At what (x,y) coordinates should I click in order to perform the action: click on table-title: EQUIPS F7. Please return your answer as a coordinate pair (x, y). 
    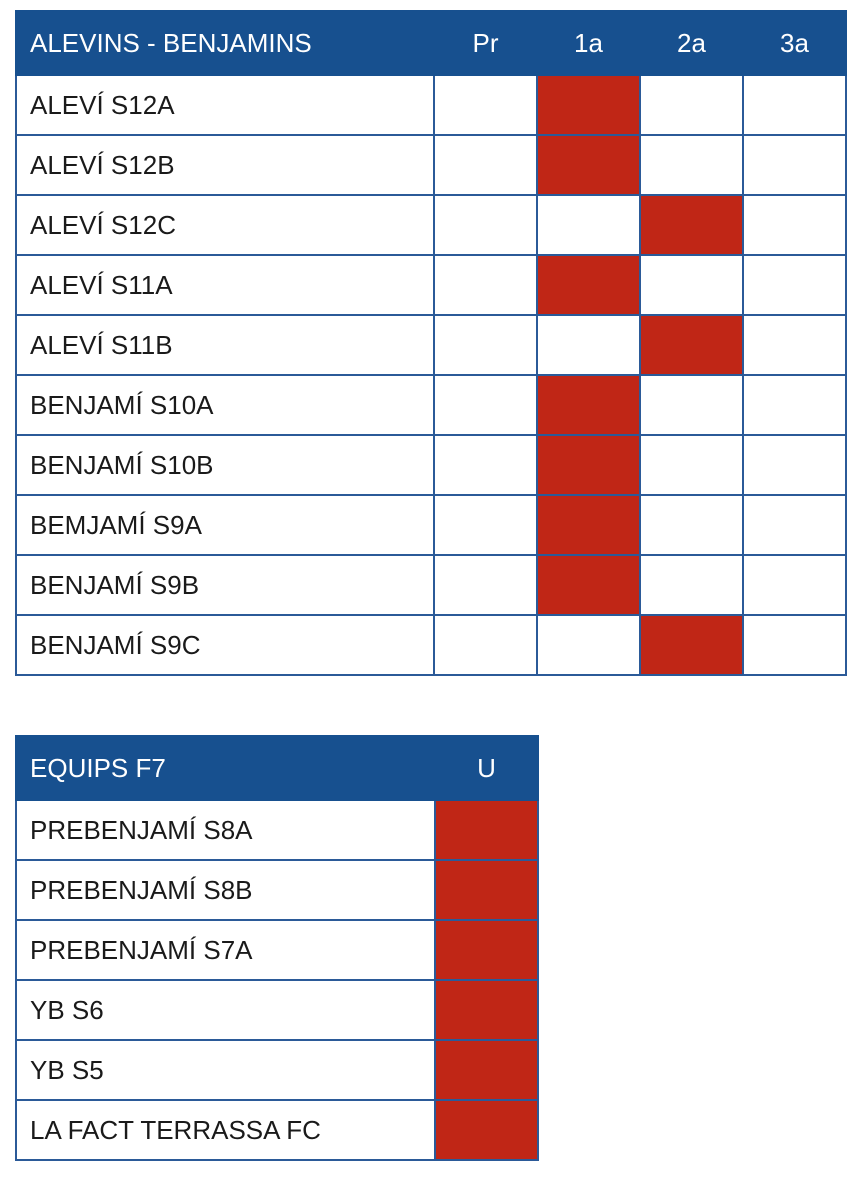
    Looking at the image, I should click on (225, 768).